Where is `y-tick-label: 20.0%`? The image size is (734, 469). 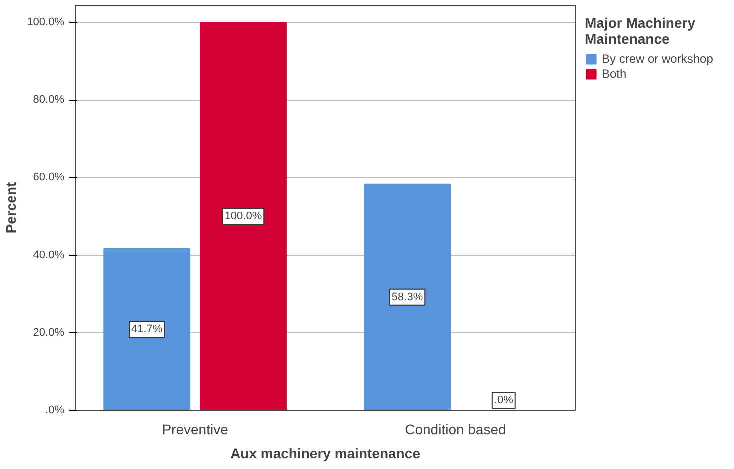 y-tick-label: 20.0% is located at coordinates (49, 332).